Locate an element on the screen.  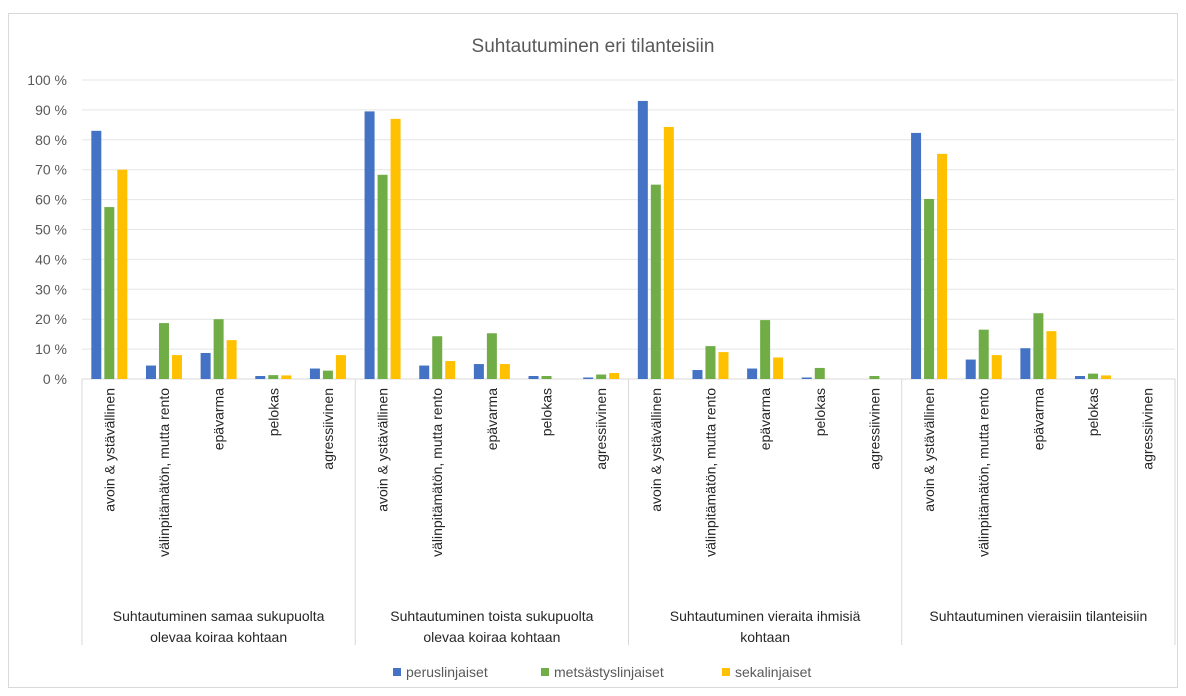
chart-title: Suhtautuminen eri tilanteisiin is located at coordinates (593, 46).